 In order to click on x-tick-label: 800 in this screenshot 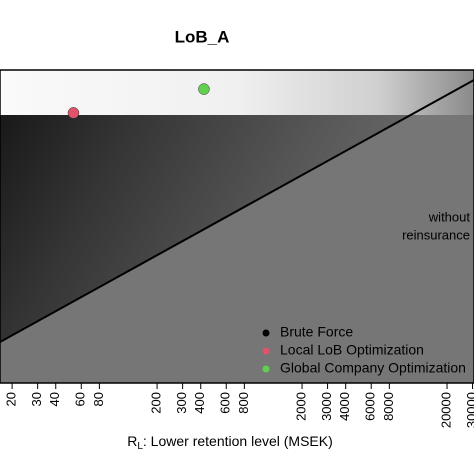, I will do `click(243, 403)`.